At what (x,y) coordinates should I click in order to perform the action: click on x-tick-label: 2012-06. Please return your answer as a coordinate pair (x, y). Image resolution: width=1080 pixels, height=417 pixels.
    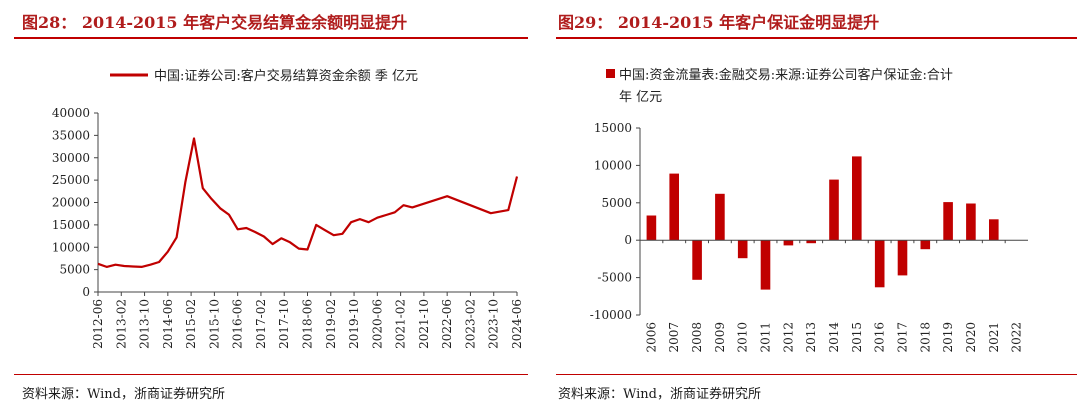
    Looking at the image, I should click on (98, 324).